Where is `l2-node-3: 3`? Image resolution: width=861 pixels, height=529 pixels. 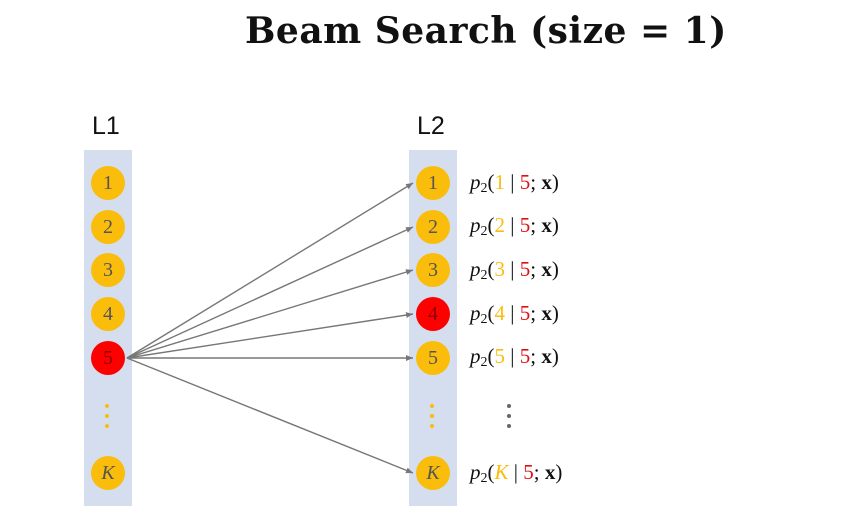 l2-node-3: 3 is located at coordinates (433, 270).